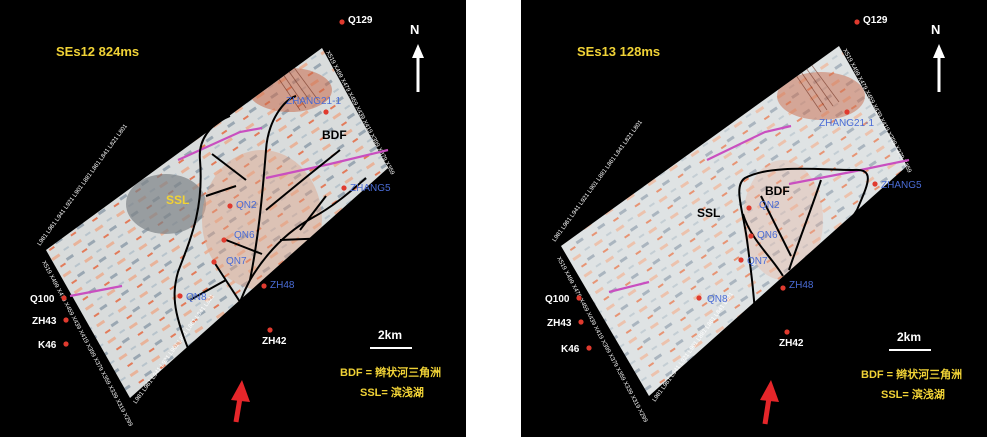  I want to click on dark-zone, so click(166, 204).